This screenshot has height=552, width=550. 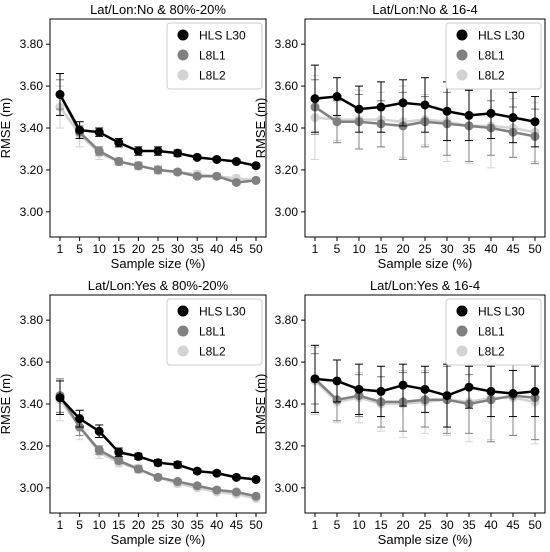 I want to click on series-hls-l30, so click(x=425, y=106).